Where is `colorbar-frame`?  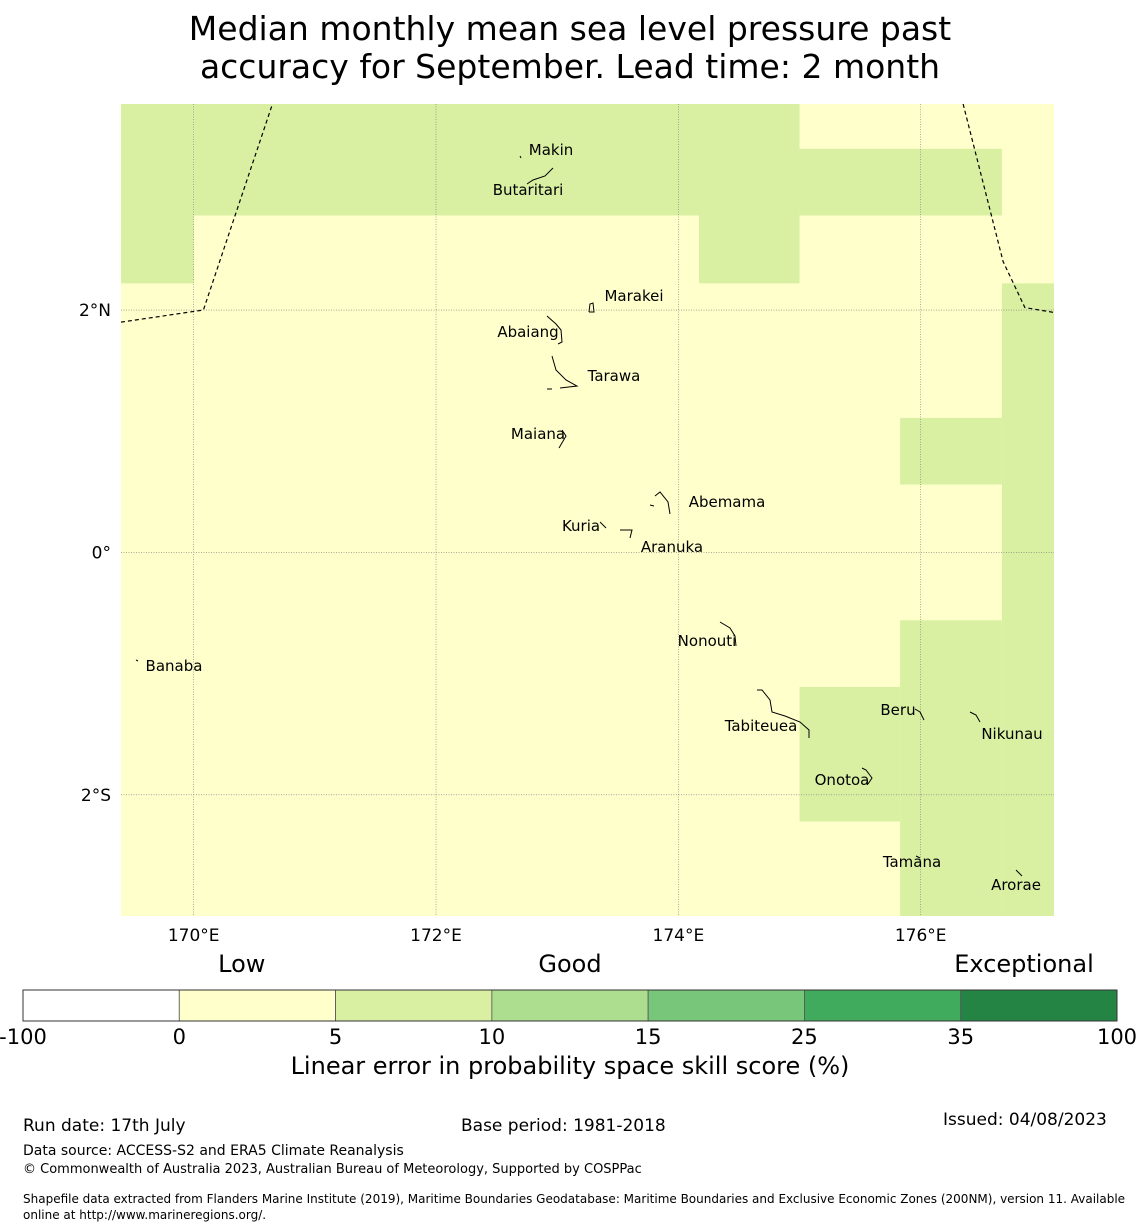 colorbar-frame is located at coordinates (570, 1005).